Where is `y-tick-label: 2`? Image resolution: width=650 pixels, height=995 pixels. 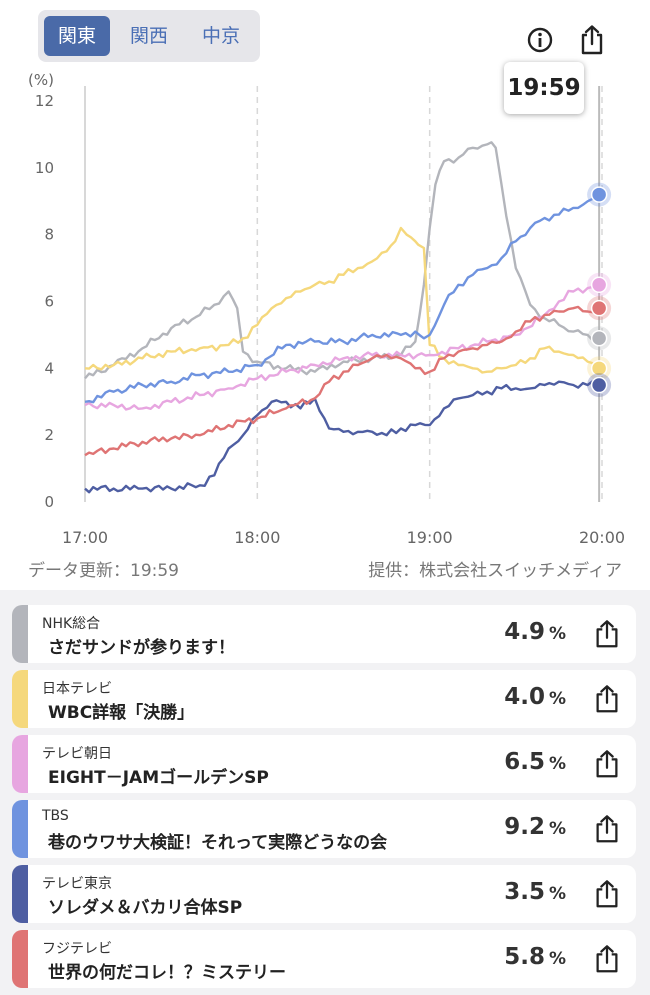
y-tick-label: 2 is located at coordinates (49, 435).